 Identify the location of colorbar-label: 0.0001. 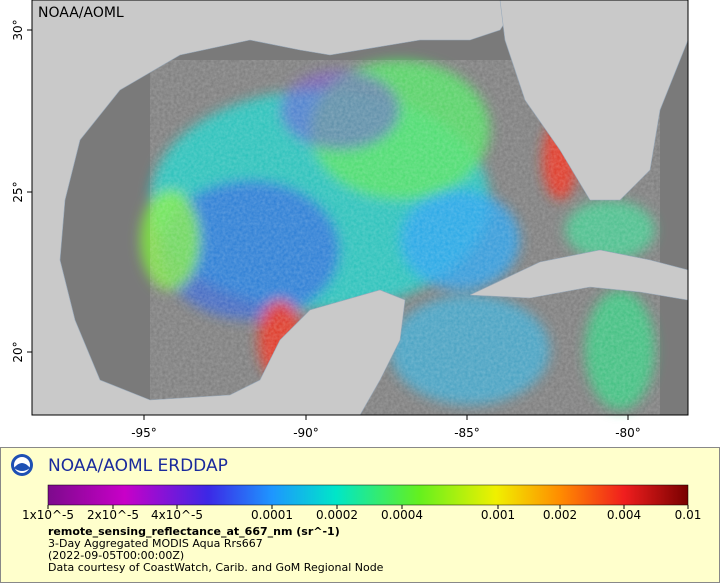
(272, 515).